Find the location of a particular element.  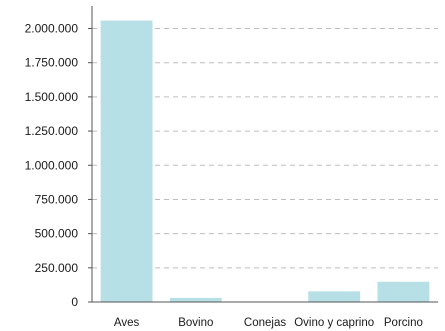

y-tick-label: 750.000 is located at coordinates (57, 199).